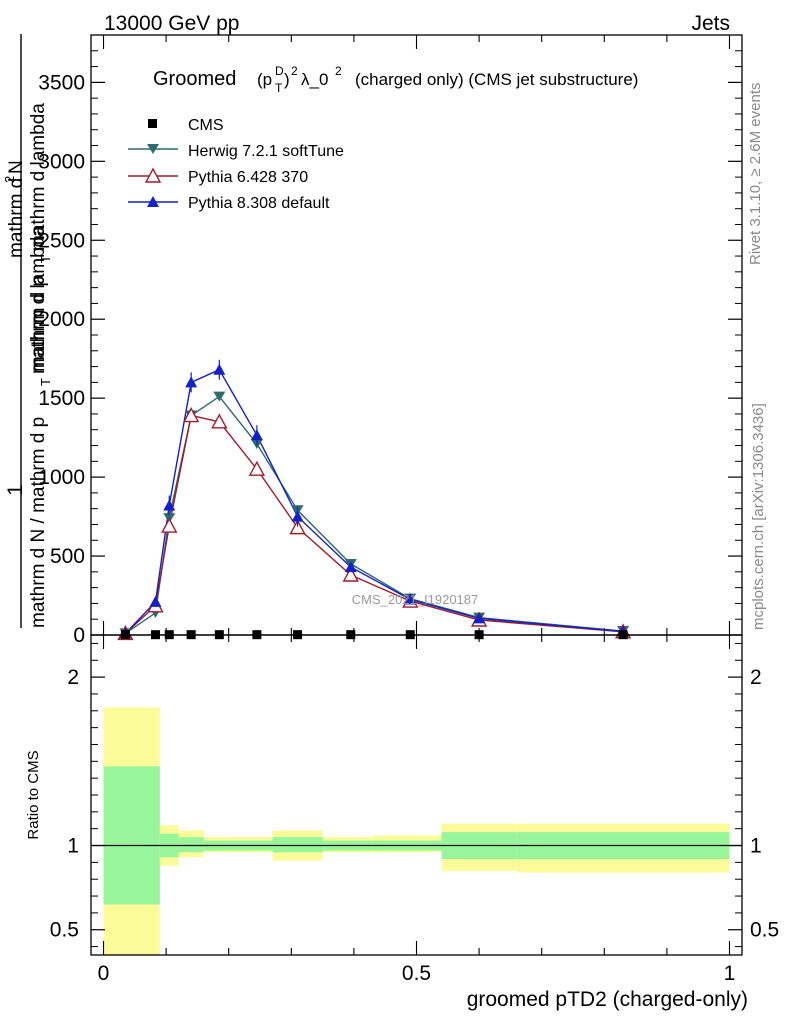 This screenshot has width=786, height=1024. I want to click on ratio-y-axis-label: Ratio to CMS, so click(33, 794).